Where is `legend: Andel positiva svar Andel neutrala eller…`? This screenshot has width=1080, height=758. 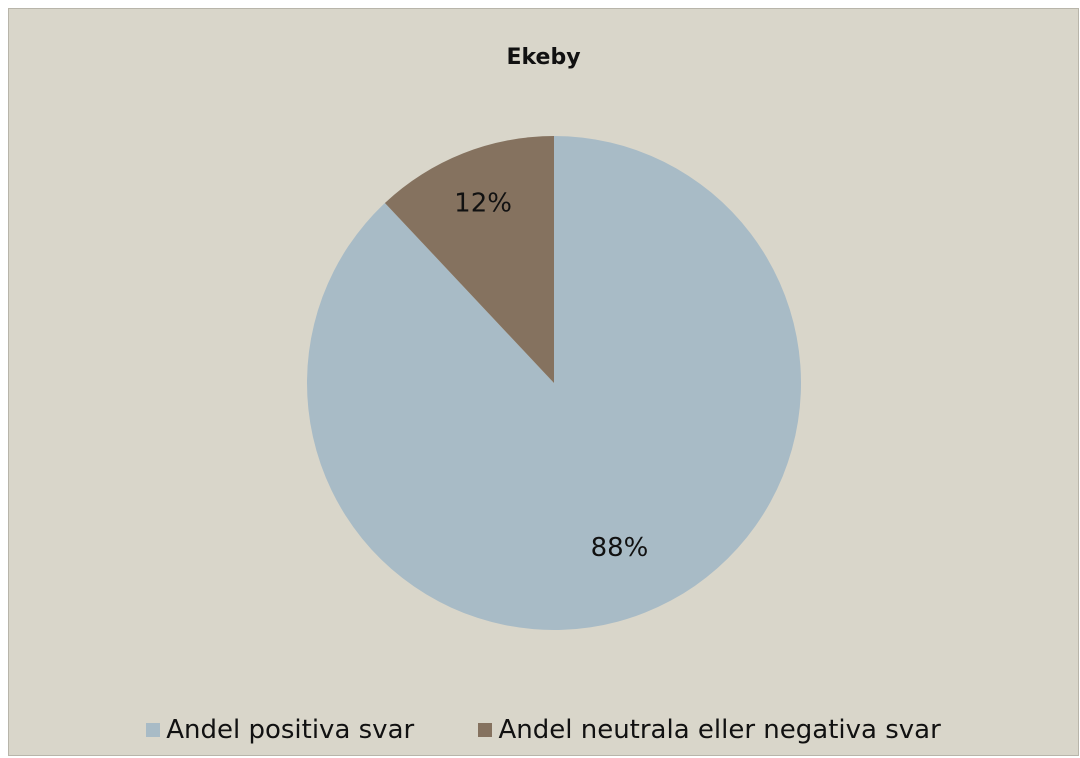
legend: Andel positiva svar Andel neutrala eller… is located at coordinates (543, 729).